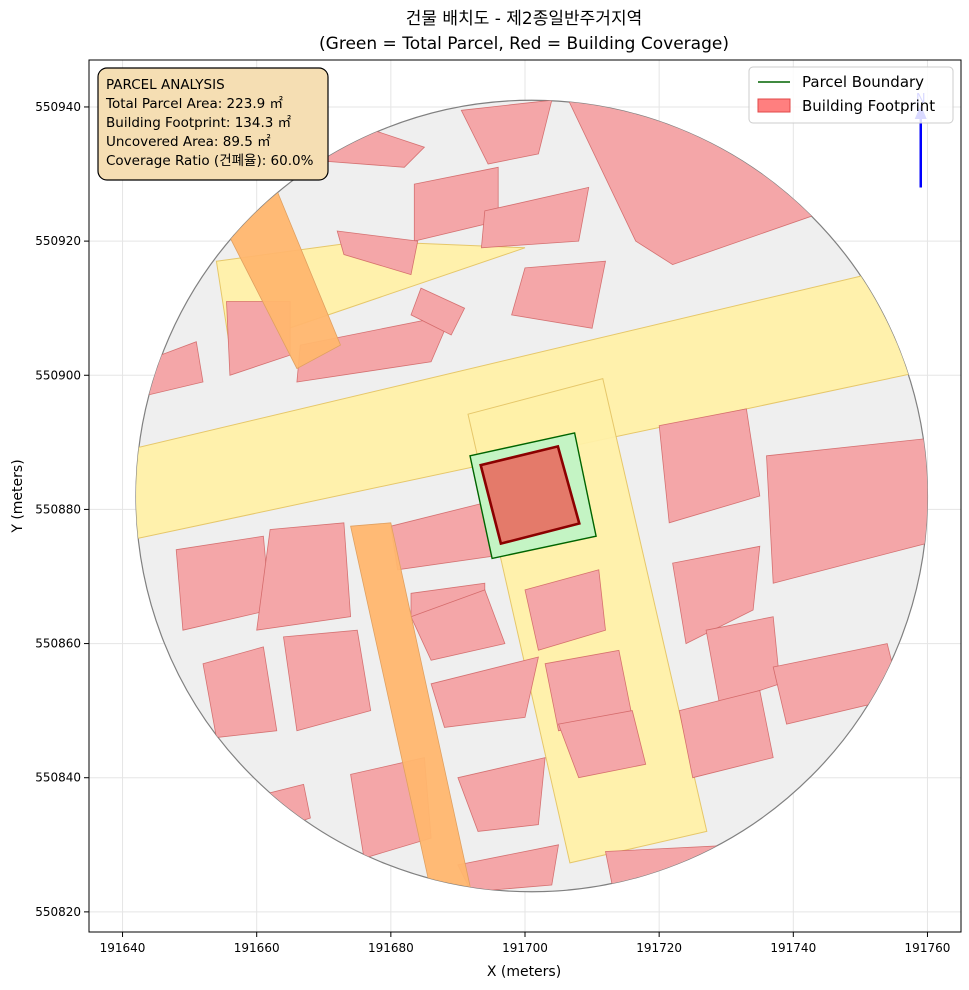 The image size is (969, 990). I want to click on y-tick-label: 550820, so click(58, 912).